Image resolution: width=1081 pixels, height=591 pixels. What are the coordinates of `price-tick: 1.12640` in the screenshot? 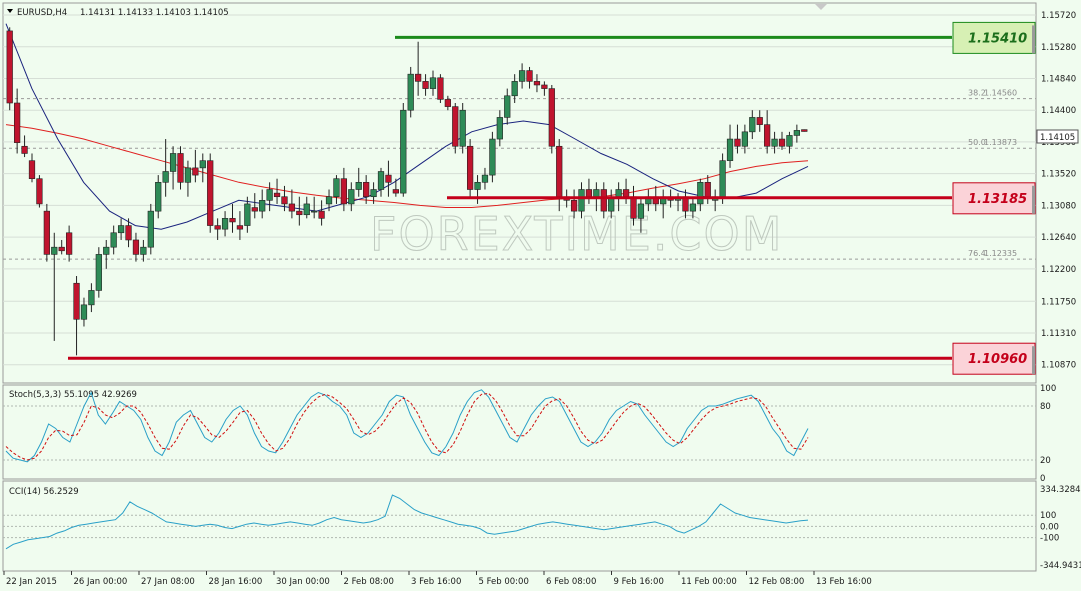 It's located at (1058, 238).